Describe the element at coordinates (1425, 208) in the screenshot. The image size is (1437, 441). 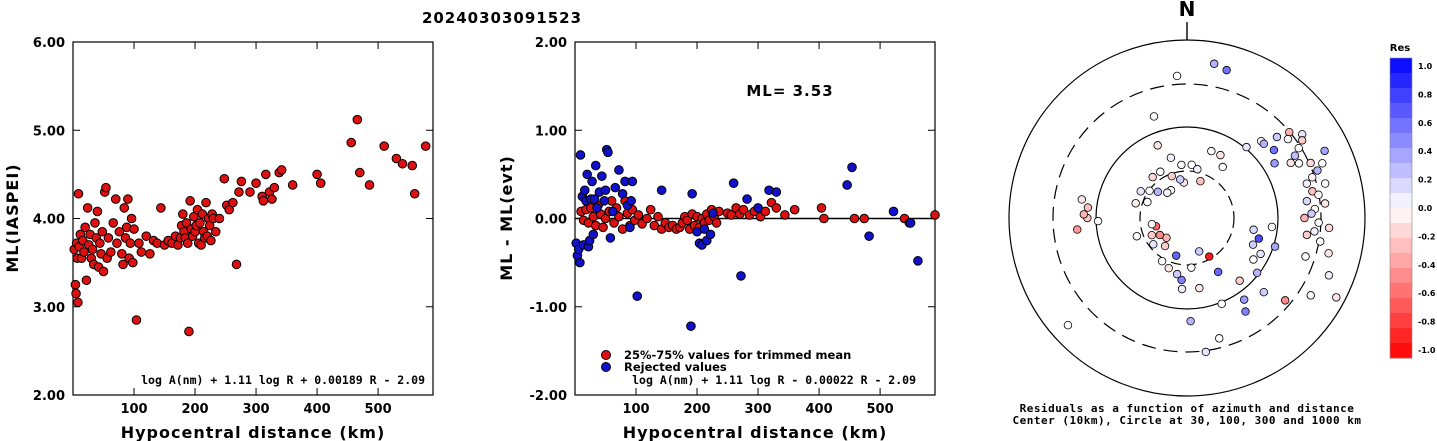
I see `colorbar-tick-label: 0.0` at that location.